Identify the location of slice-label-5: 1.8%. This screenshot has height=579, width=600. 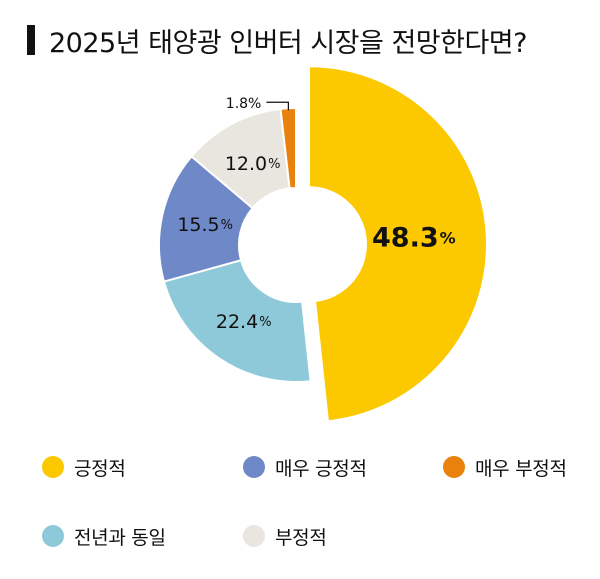
(244, 104).